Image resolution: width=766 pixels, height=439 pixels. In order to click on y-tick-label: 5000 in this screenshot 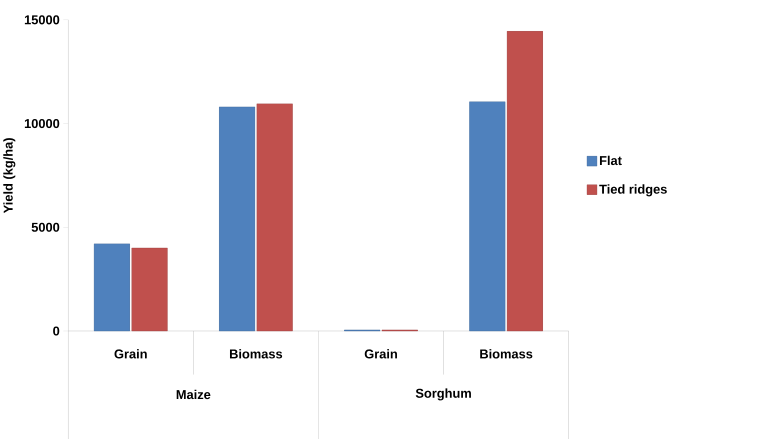, I will do `click(46, 227)`.